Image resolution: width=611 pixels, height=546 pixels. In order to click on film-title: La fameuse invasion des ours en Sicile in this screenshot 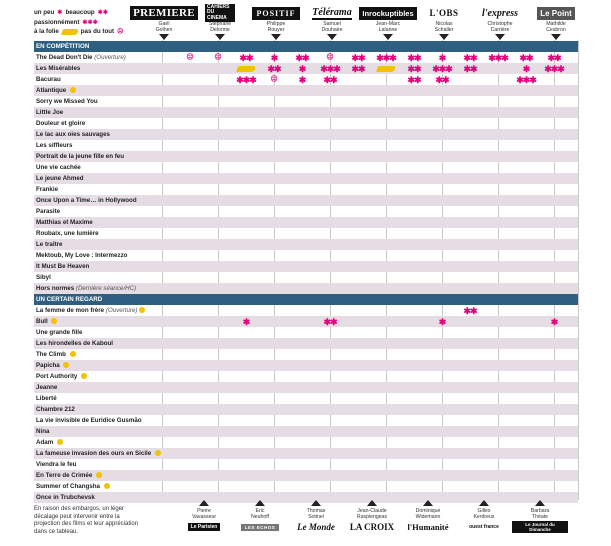, I will do `click(98, 453)`.